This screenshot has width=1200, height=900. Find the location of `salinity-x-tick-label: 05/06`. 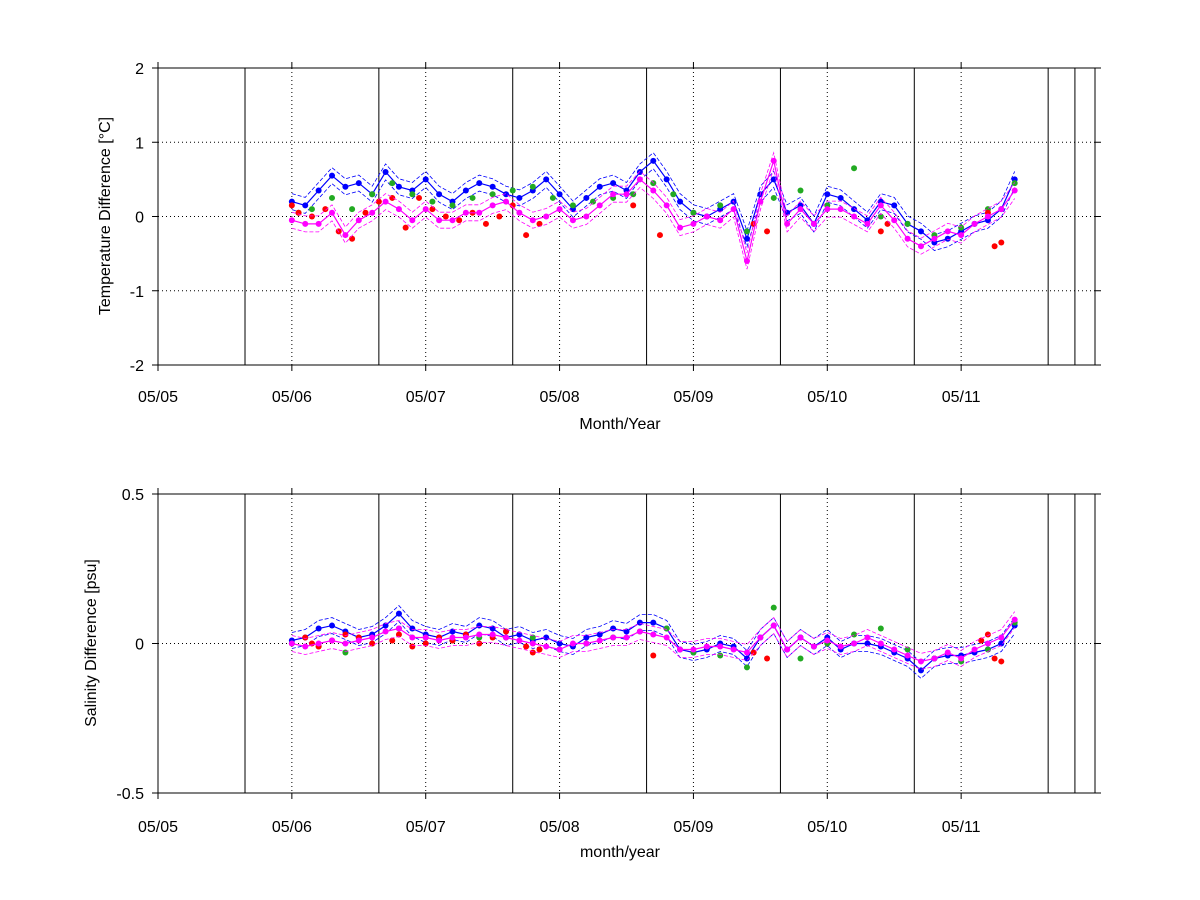

salinity-x-tick-label: 05/06 is located at coordinates (292, 827).